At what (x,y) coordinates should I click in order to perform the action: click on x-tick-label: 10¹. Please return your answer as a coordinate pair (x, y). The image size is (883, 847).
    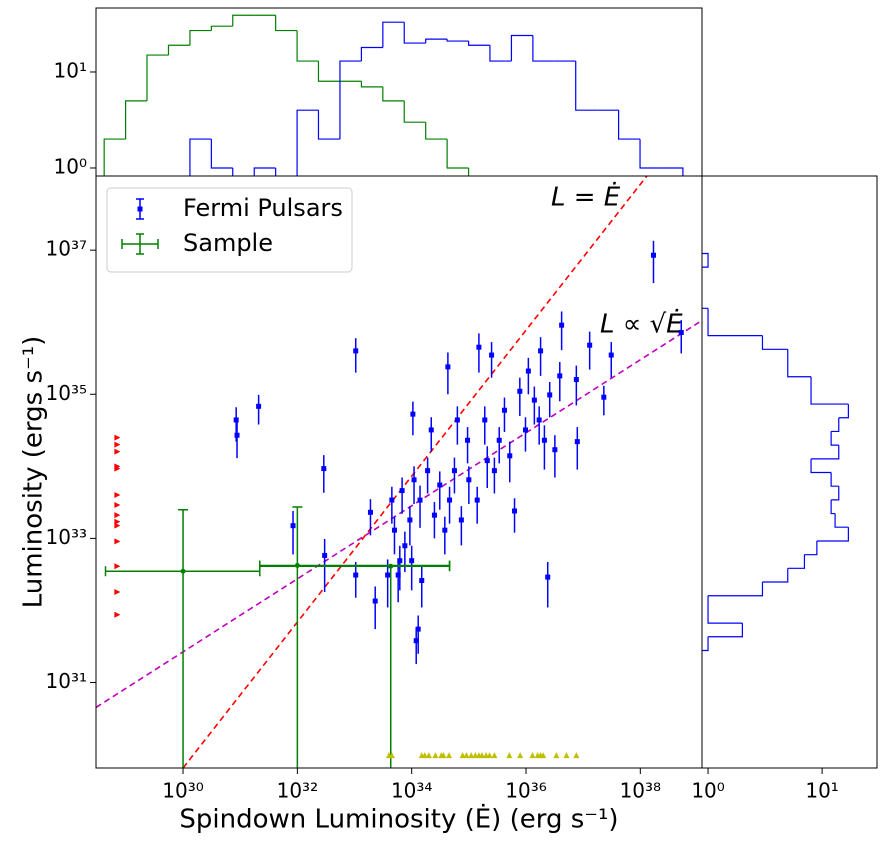
    Looking at the image, I should click on (821, 791).